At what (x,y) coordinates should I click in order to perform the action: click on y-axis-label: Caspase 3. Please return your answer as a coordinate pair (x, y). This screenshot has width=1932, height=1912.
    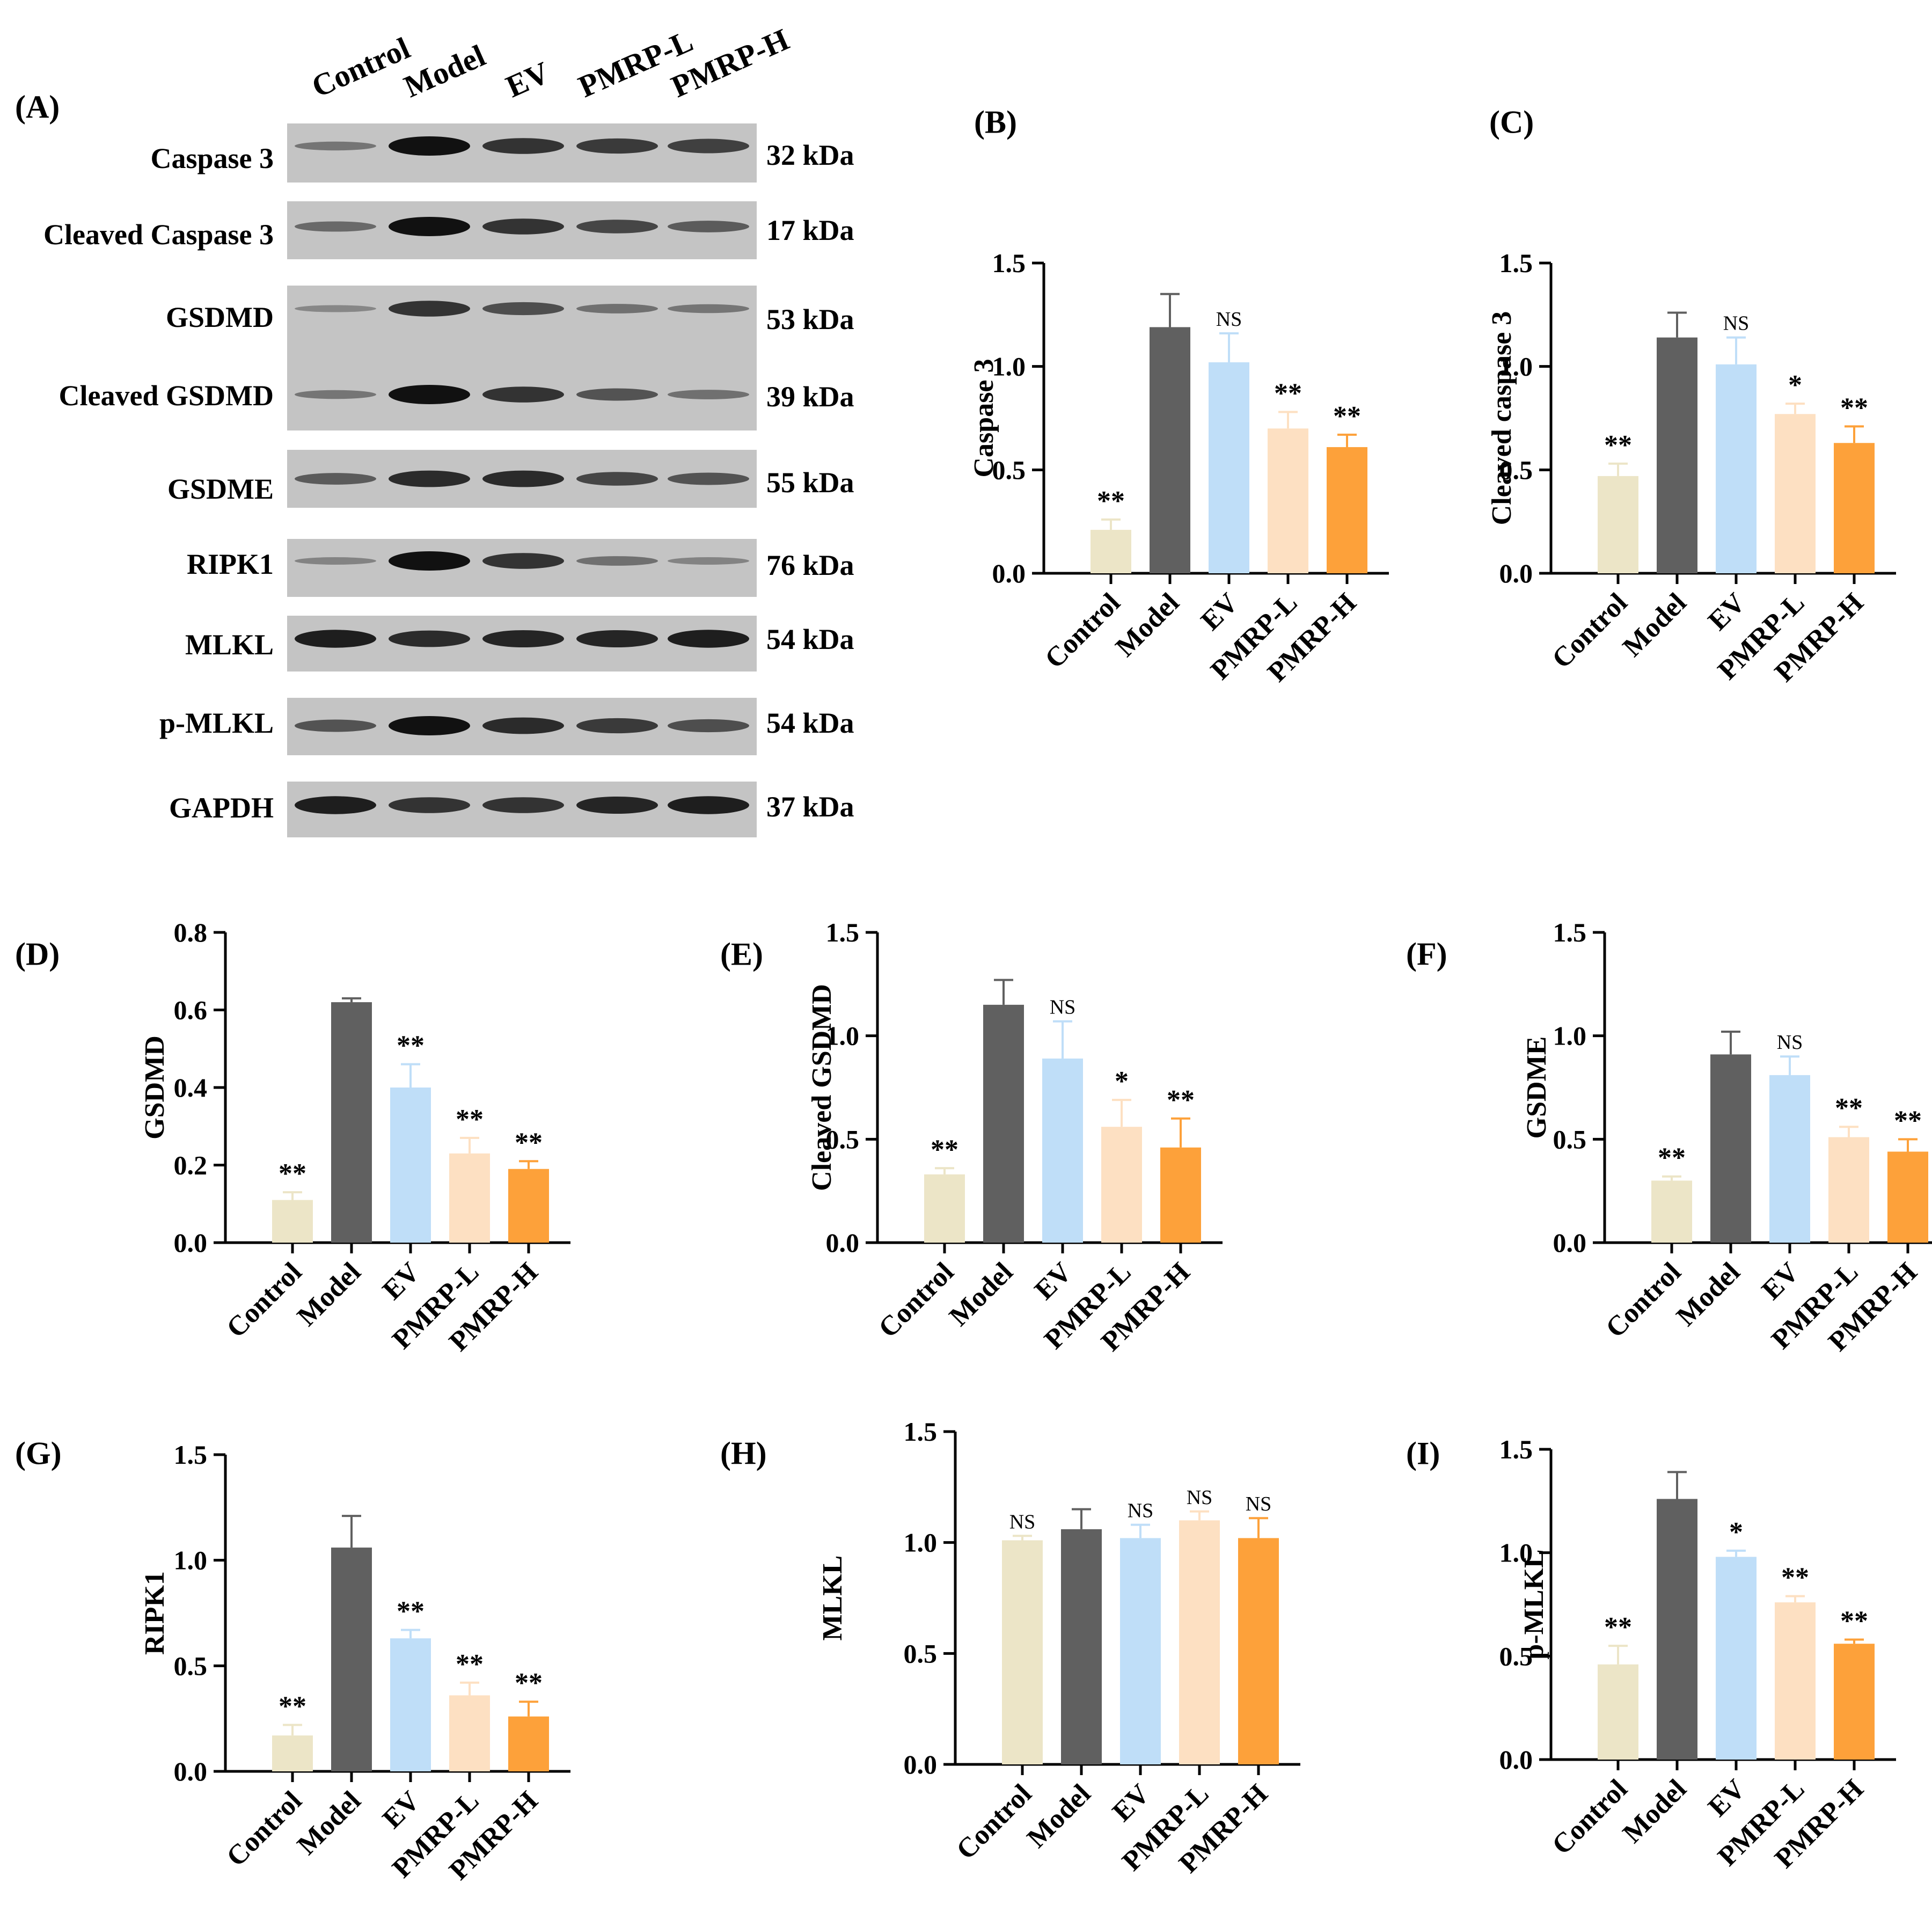
    Looking at the image, I should click on (984, 418).